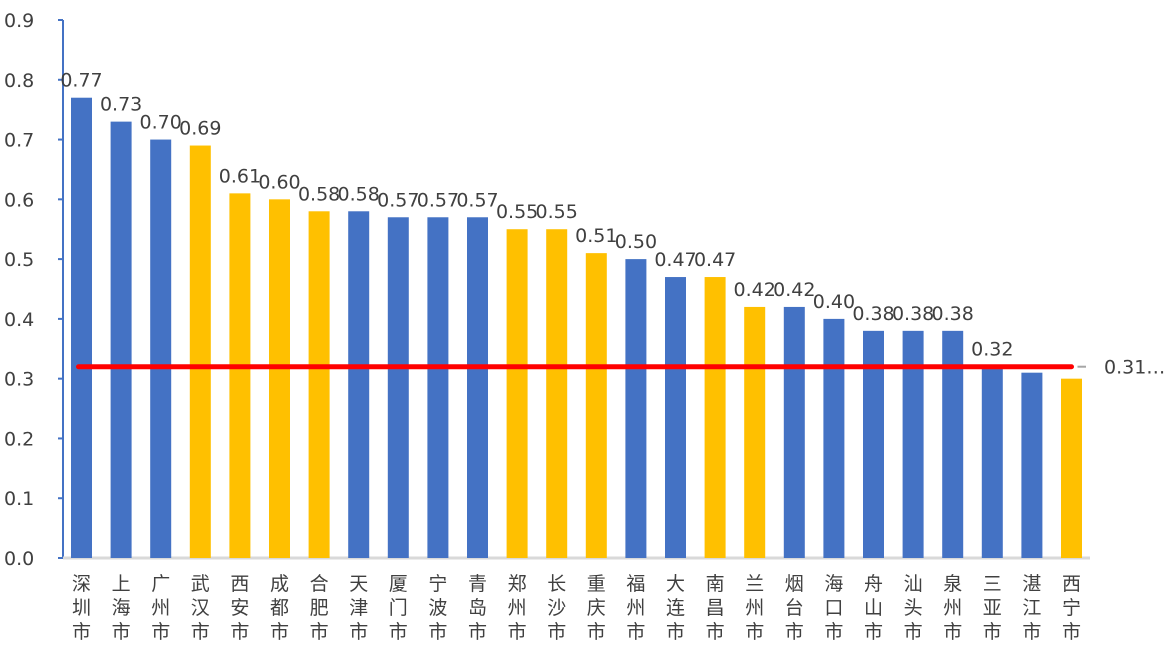  I want to click on category-label: 宁波市, so click(437, 608).